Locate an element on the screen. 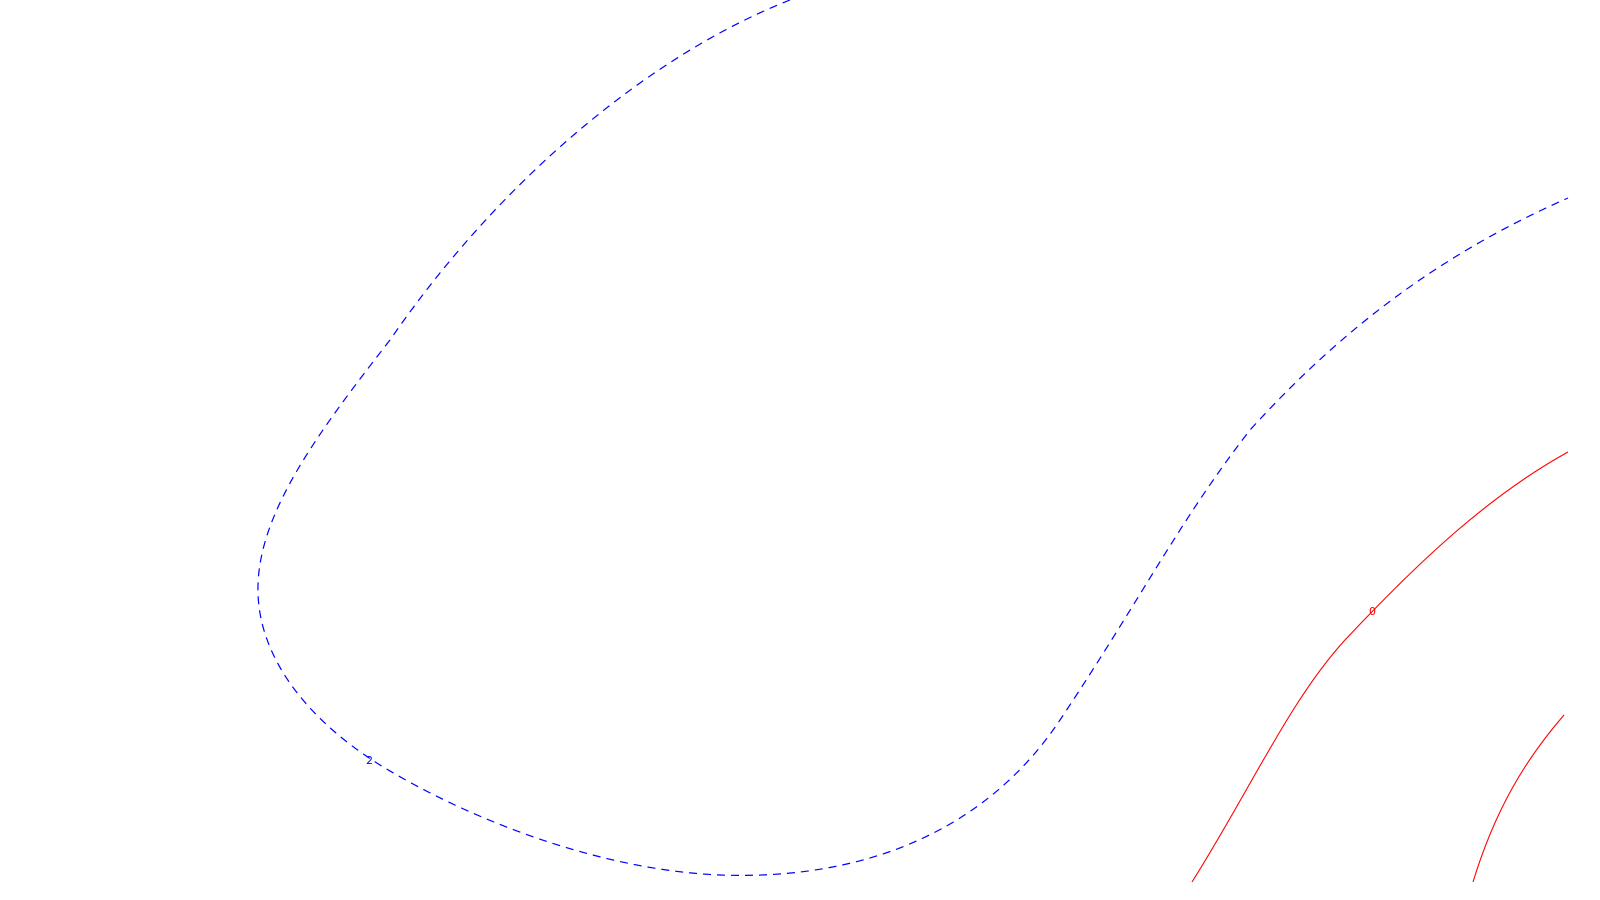 The image size is (1600, 900). contour-label-2: 2 is located at coordinates (369, 760).